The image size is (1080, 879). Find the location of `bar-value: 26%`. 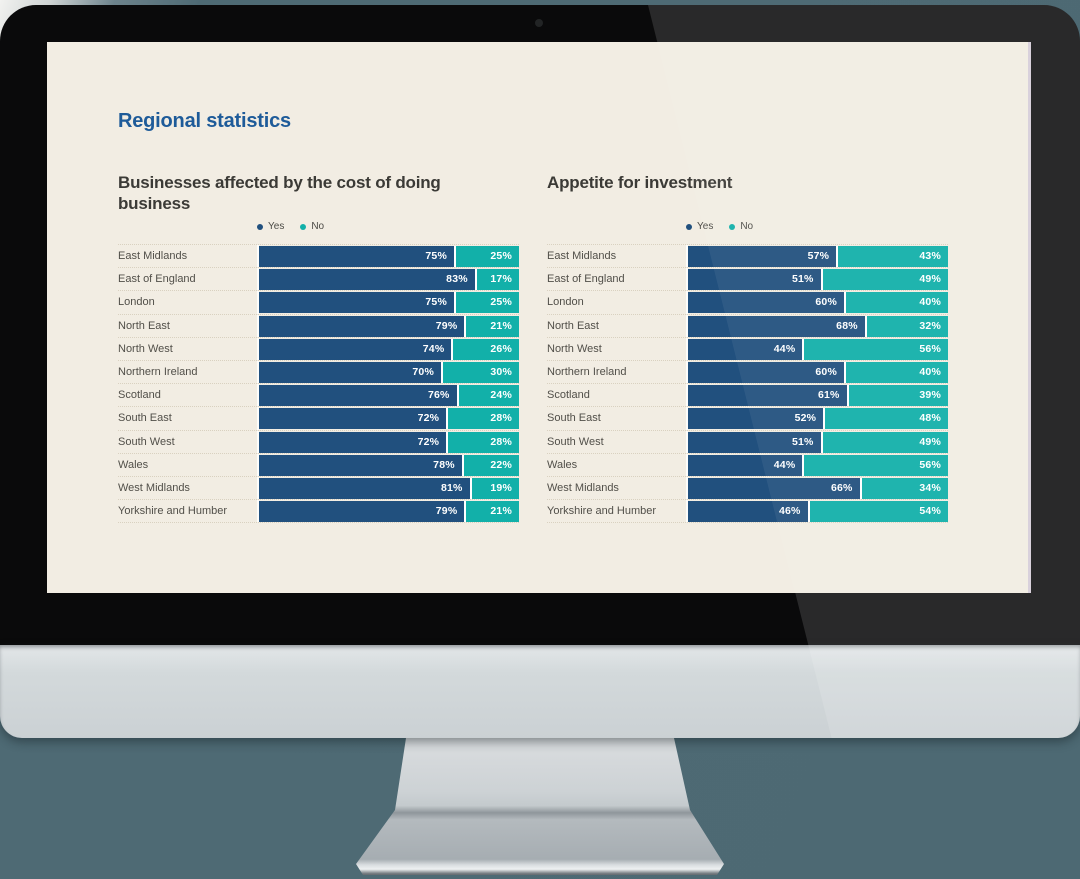

bar-value: 26% is located at coordinates (501, 348).